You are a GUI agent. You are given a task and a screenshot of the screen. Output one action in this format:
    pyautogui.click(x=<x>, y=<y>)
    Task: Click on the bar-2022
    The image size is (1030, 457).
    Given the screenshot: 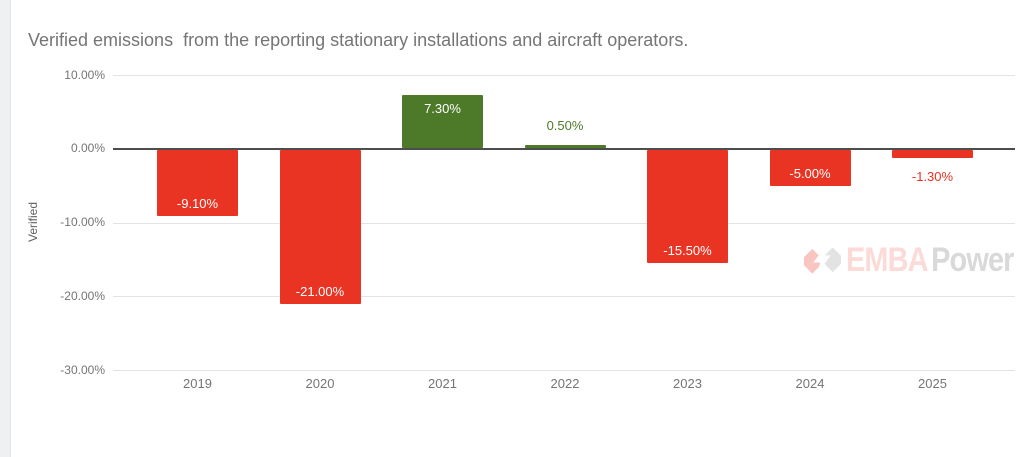 What is the action you would take?
    pyautogui.click(x=565, y=147)
    